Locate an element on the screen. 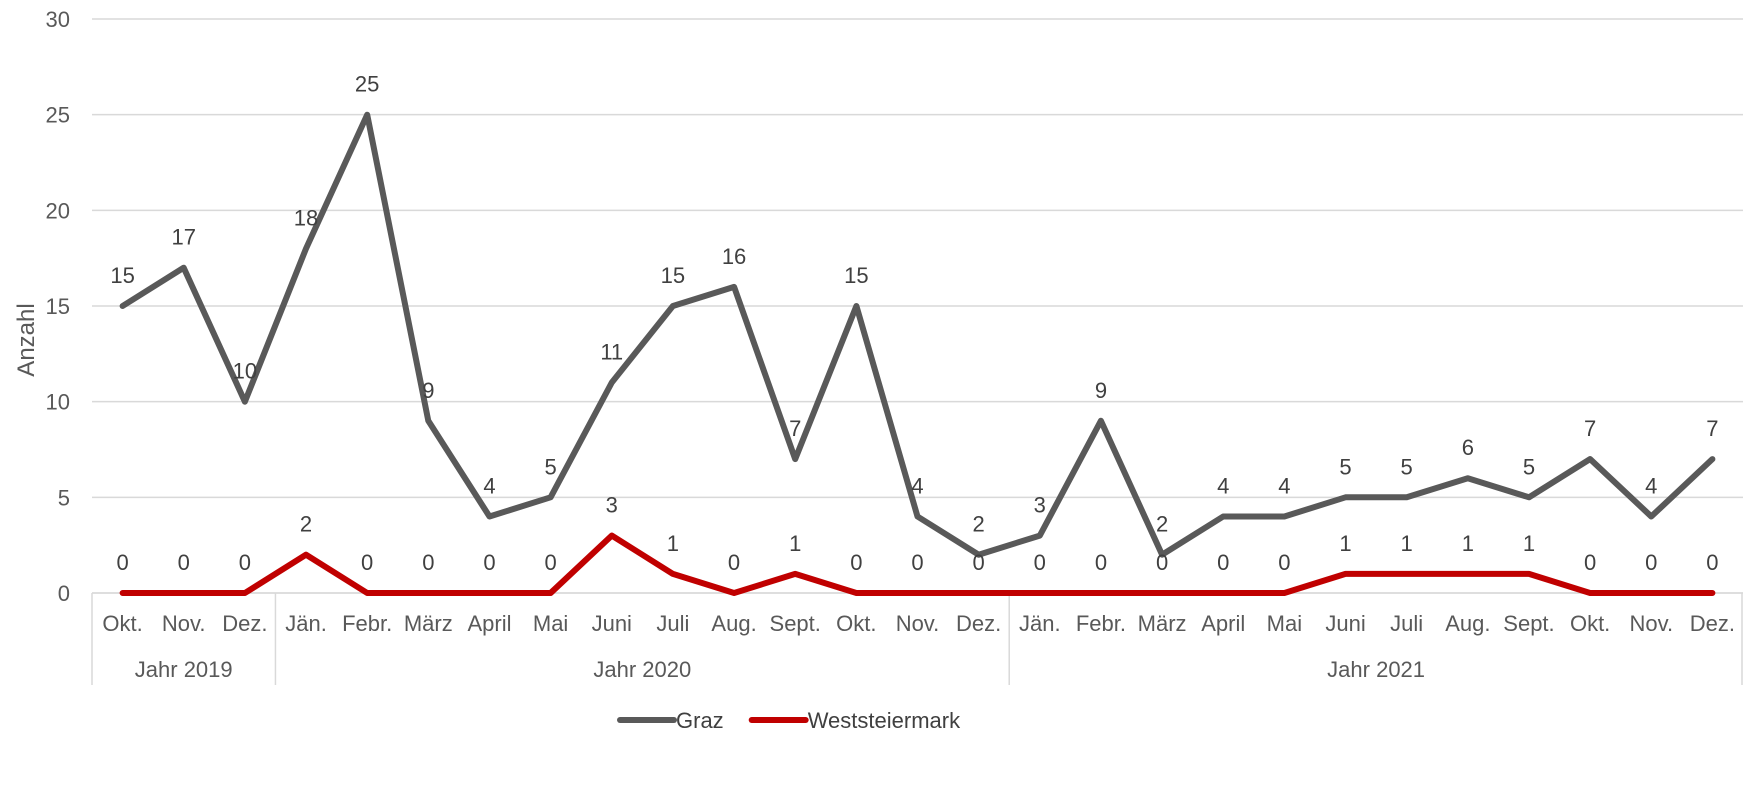 This screenshot has width=1743, height=812. data-label: 11 is located at coordinates (611, 352).